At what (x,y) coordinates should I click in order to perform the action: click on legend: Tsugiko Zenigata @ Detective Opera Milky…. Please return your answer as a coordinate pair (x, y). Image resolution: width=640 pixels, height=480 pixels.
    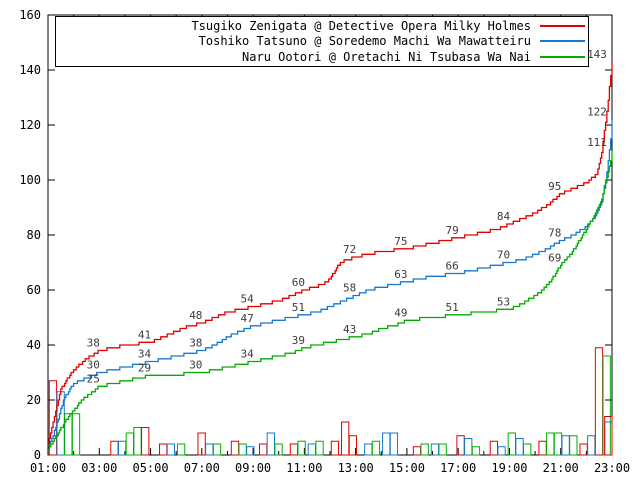
    Looking at the image, I should click on (322, 41).